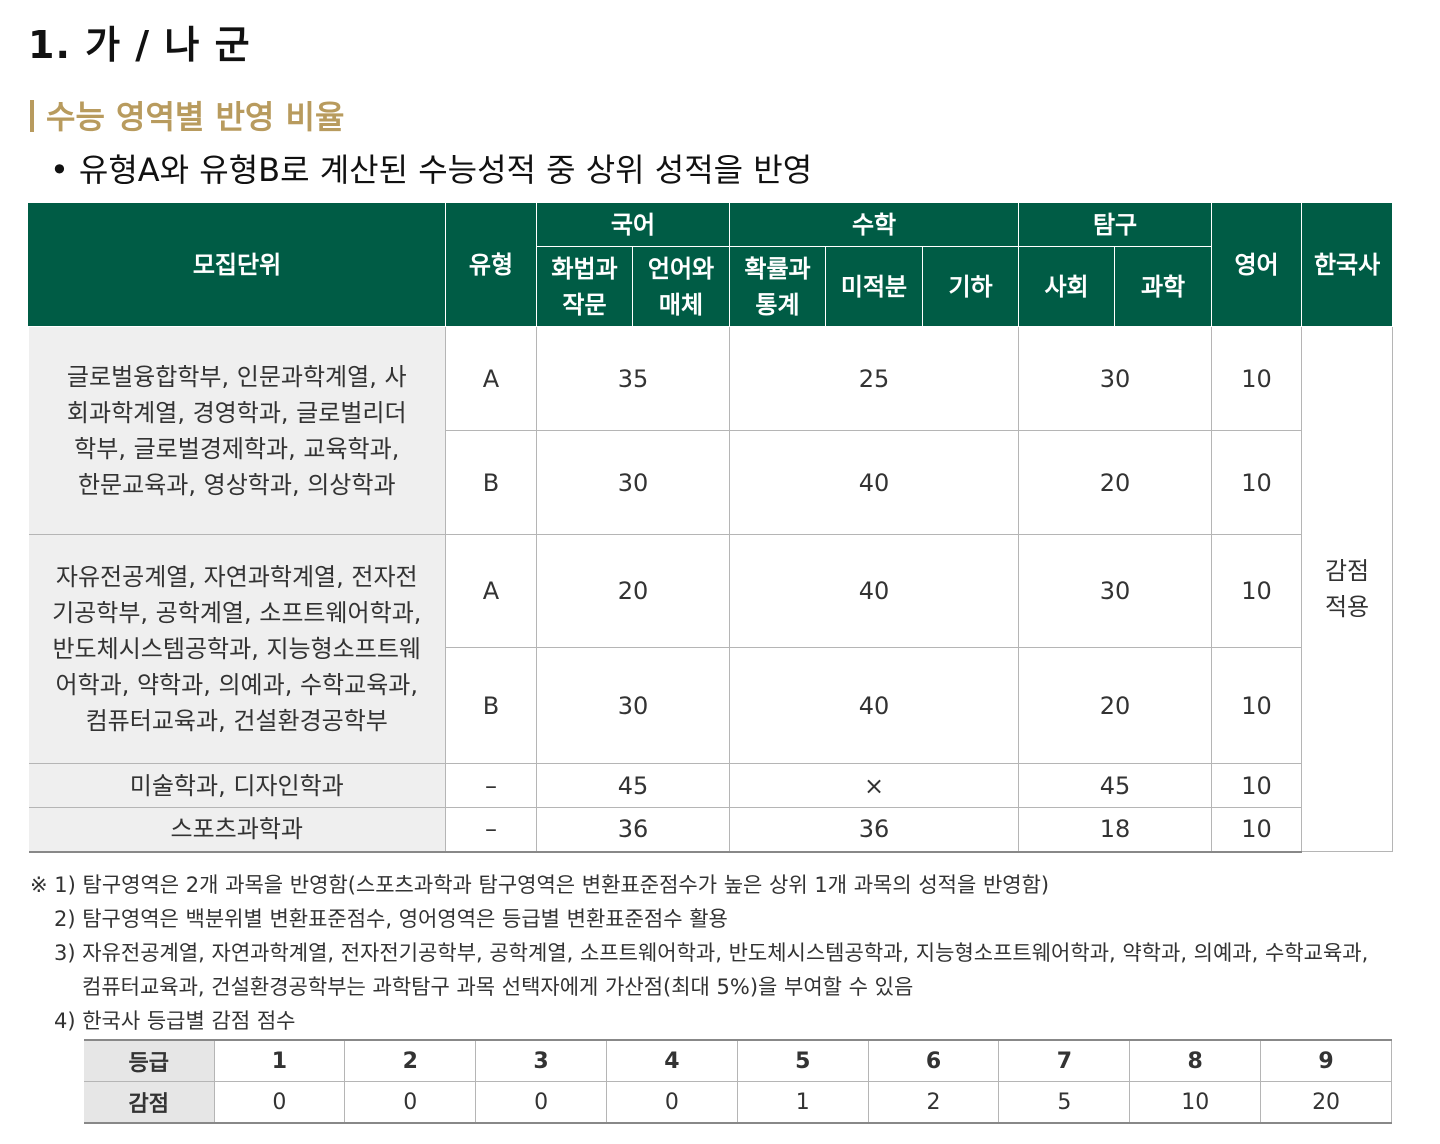  What do you see at coordinates (874, 830) in the screenshot?
I see `math-cell: 36` at bounding box center [874, 830].